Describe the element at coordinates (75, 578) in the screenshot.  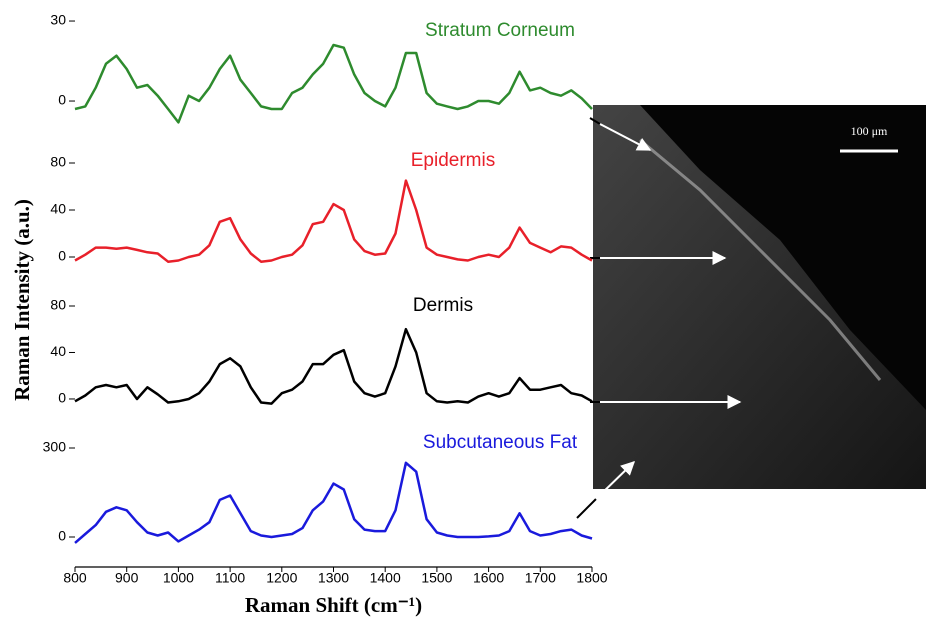
I see `x-tick-label: 800` at that location.